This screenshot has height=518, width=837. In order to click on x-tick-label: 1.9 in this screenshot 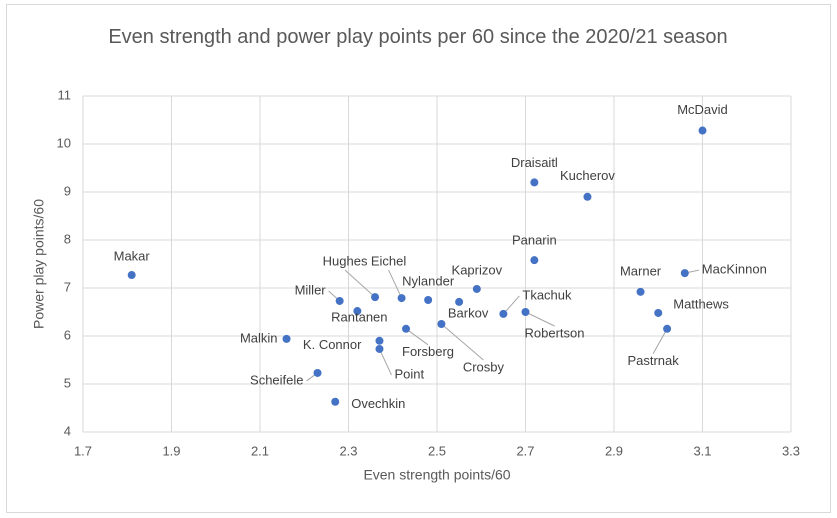, I will do `click(171, 450)`.